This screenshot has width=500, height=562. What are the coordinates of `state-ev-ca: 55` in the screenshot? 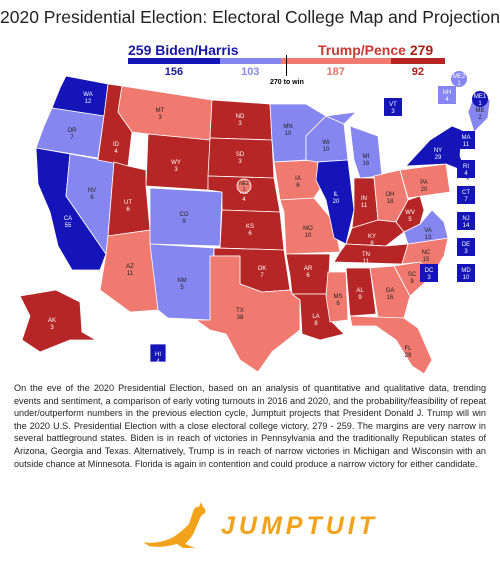 It's located at (68, 226).